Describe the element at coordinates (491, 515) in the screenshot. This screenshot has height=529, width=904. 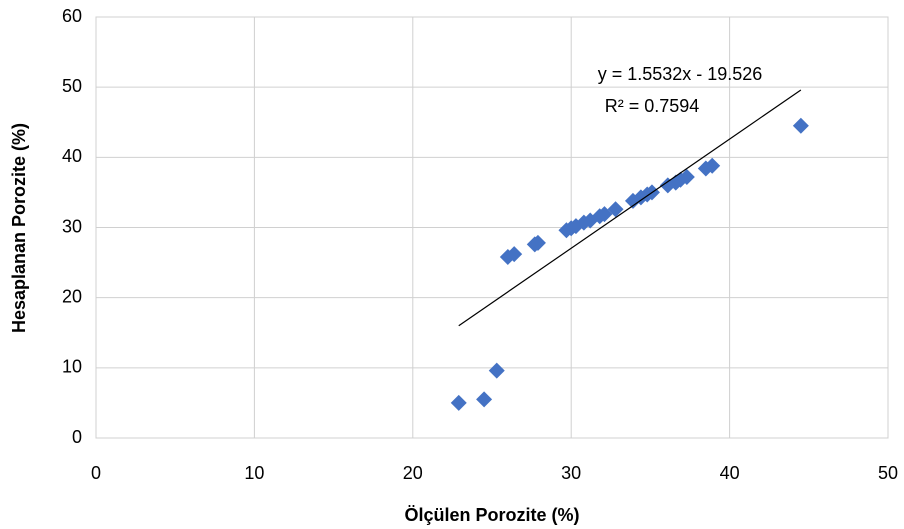
I see `x-axis-title: Ölçülen Porozite (%)` at that location.